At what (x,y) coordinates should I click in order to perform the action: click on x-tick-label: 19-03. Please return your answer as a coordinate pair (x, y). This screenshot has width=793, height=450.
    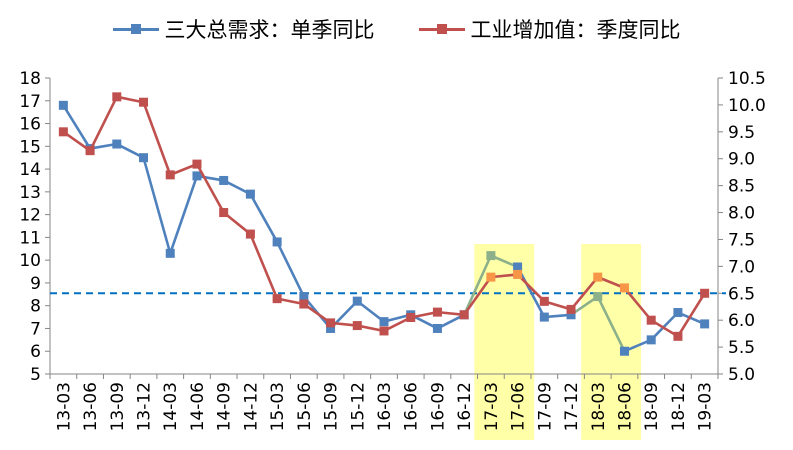
    Looking at the image, I should click on (706, 406).